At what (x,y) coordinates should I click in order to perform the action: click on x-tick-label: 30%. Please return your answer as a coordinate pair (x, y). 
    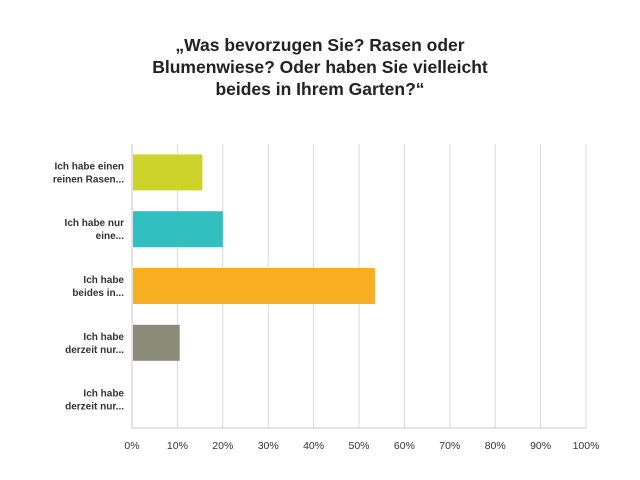
    Looking at the image, I should click on (268, 446).